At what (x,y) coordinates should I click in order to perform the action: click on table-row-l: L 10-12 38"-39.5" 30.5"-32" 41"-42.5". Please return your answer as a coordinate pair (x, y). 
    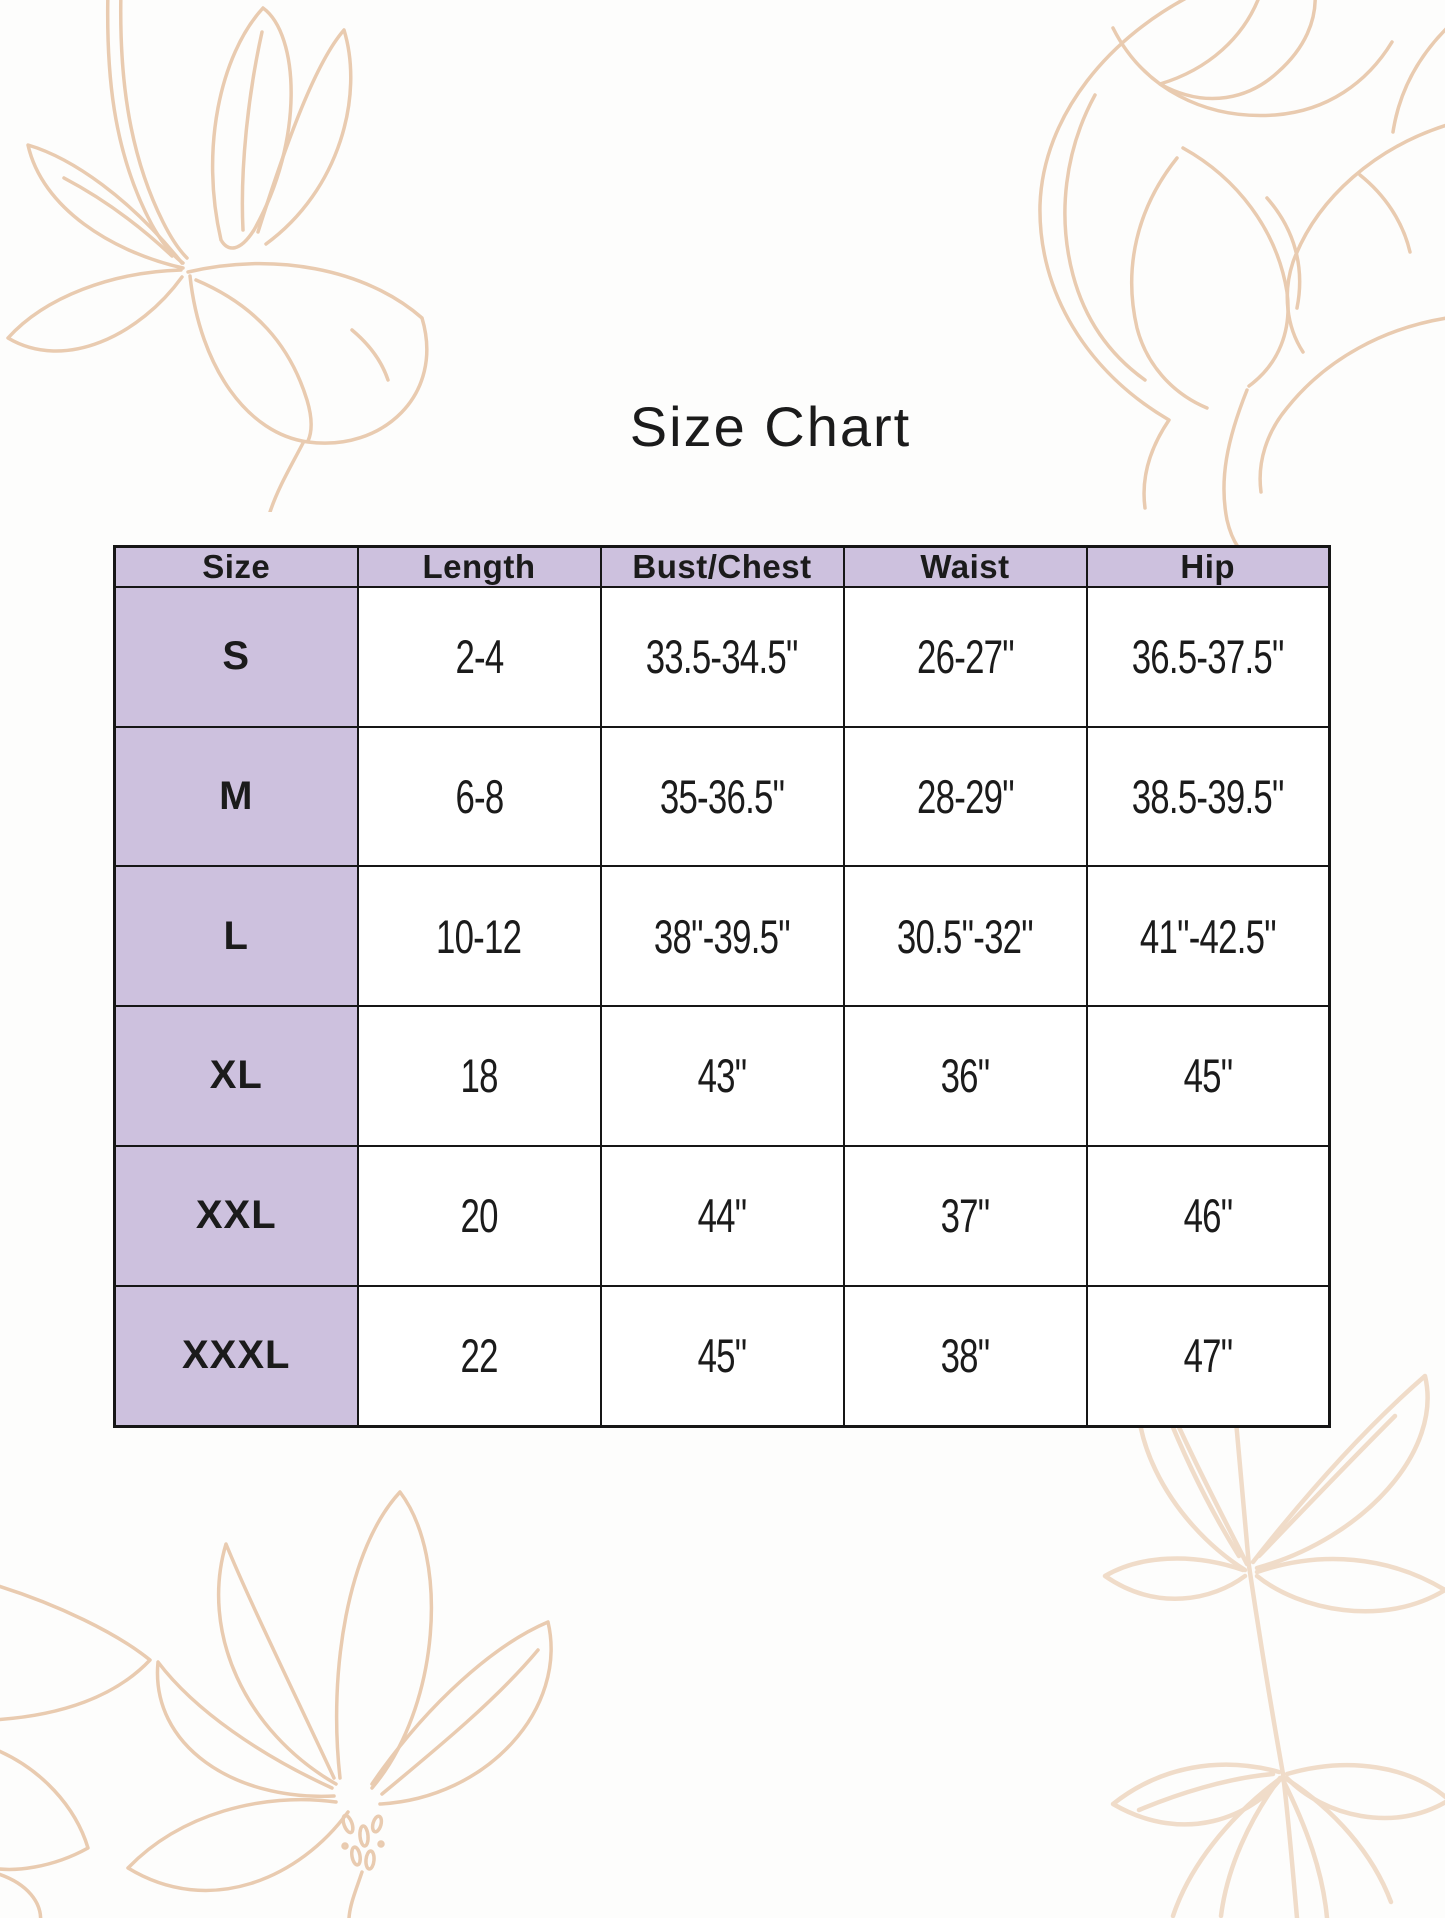
    Looking at the image, I should click on (722, 936).